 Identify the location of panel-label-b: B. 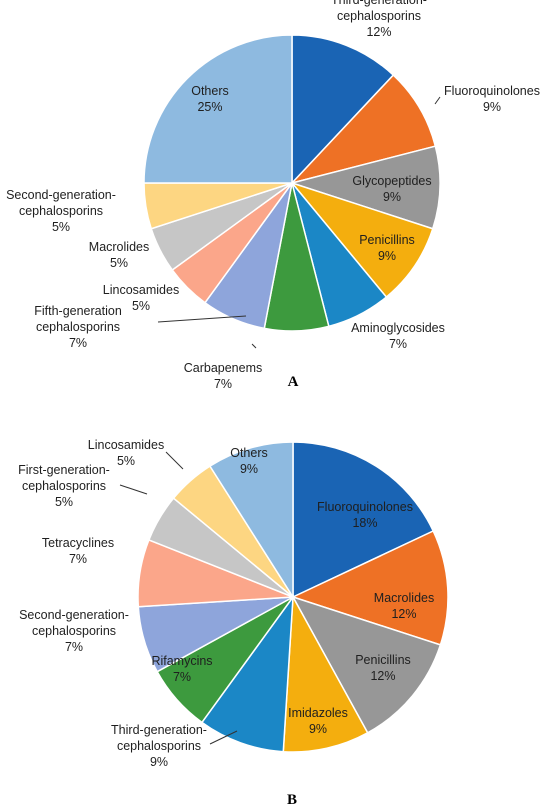
(292, 800).